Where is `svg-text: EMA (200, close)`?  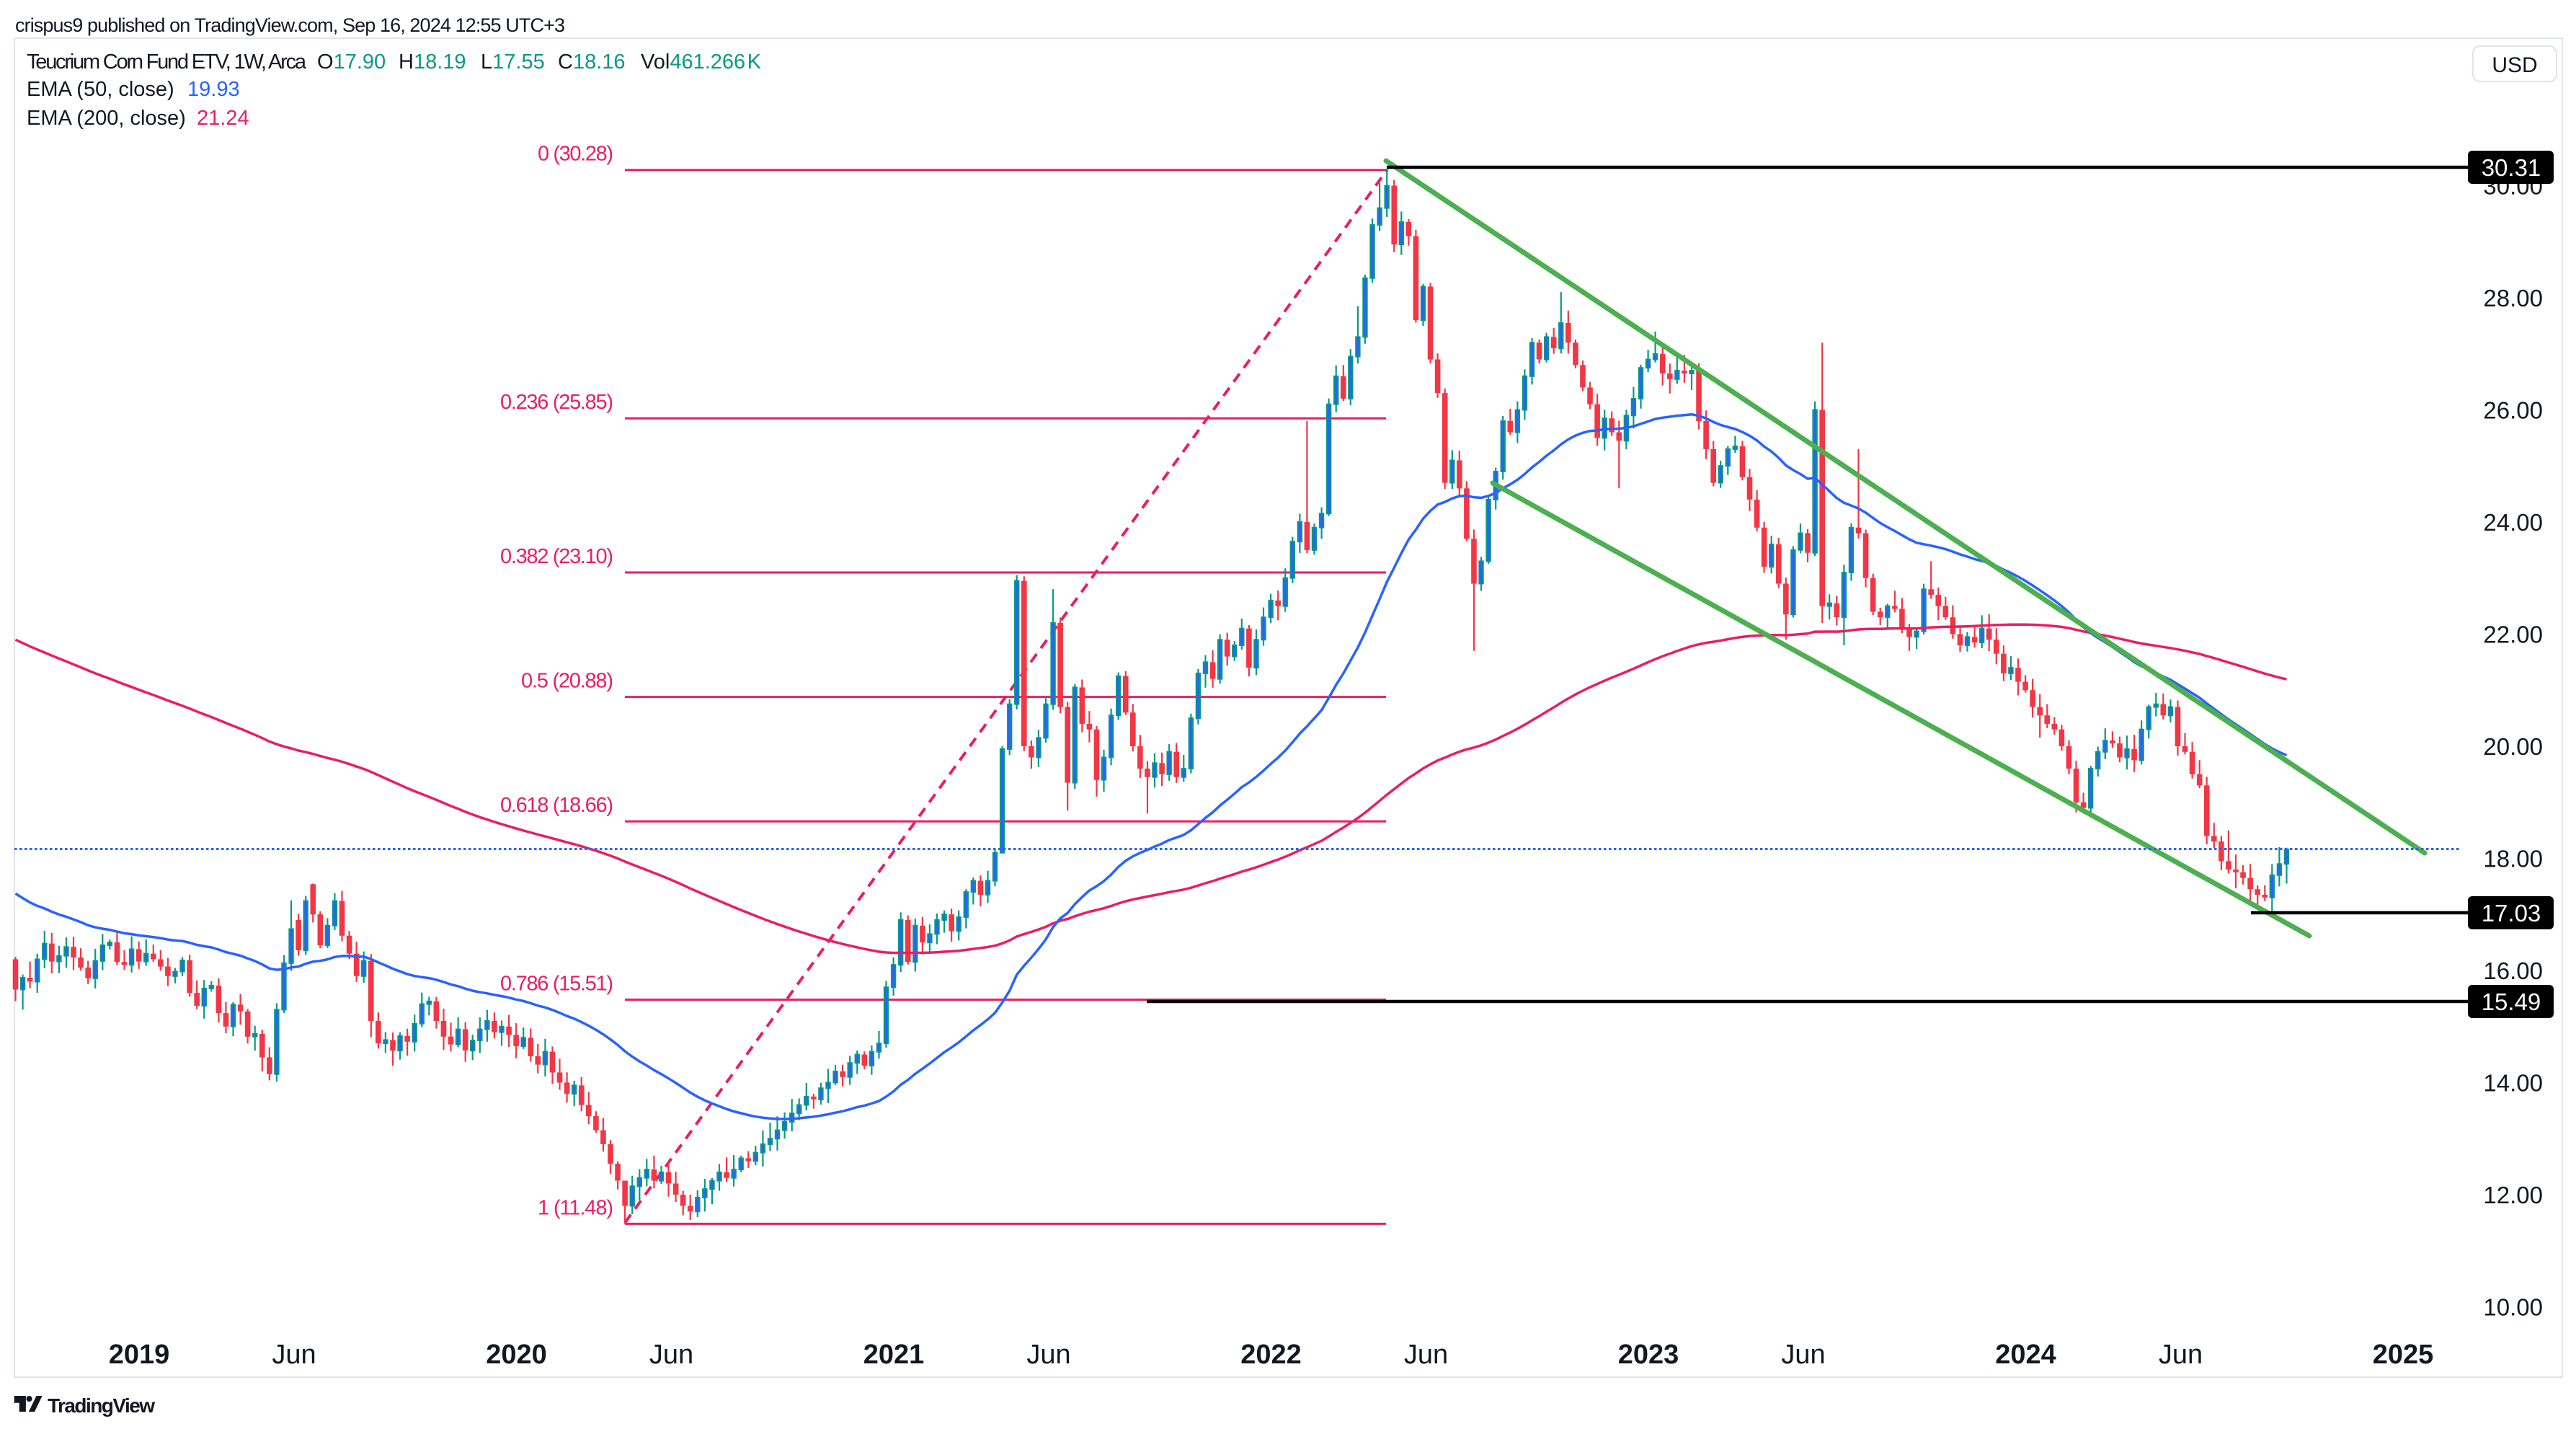 svg-text: EMA (200, close) is located at coordinates (106, 118).